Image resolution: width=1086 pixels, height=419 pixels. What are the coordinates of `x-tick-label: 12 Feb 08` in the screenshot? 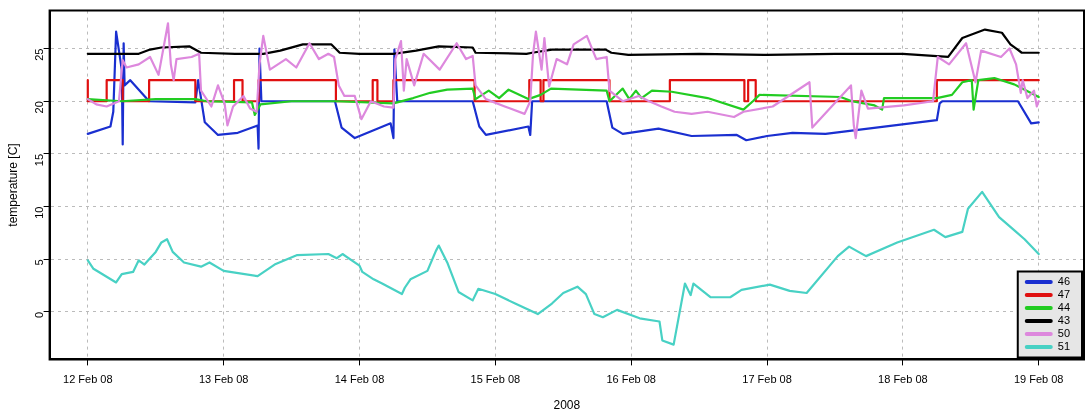 It's located at (88, 379).